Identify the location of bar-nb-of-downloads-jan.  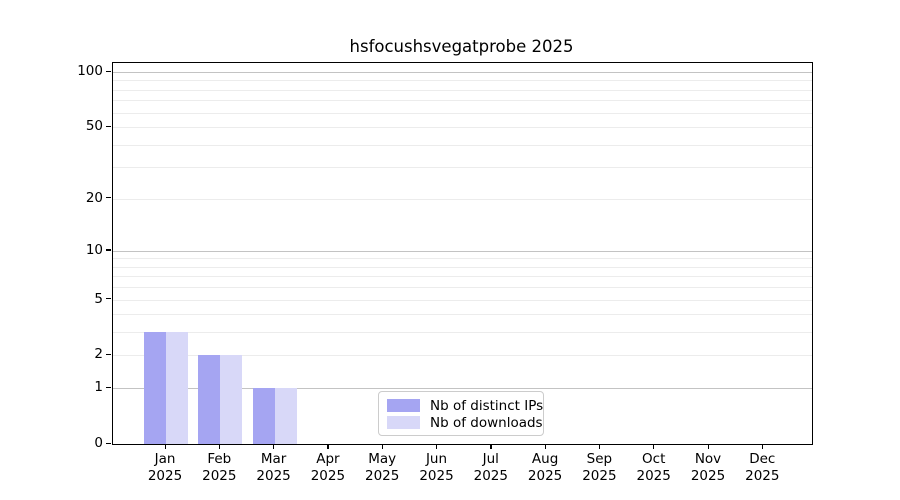
(177, 388).